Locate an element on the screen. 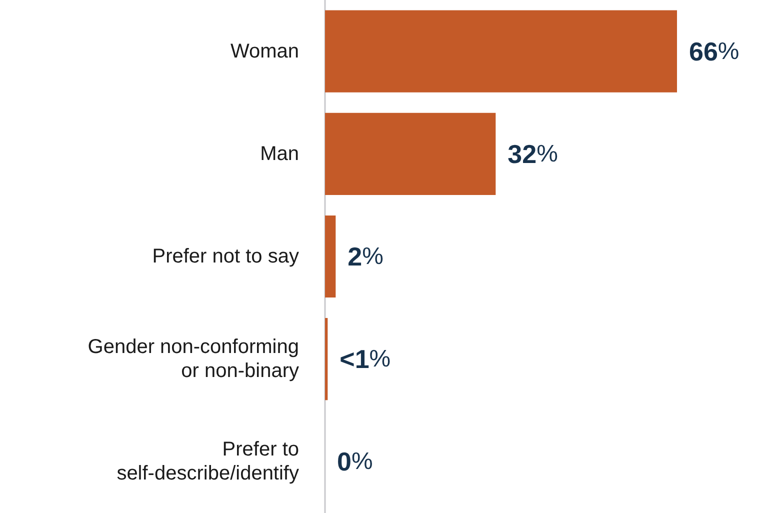  y-tick-label: Man is located at coordinates (279, 153).